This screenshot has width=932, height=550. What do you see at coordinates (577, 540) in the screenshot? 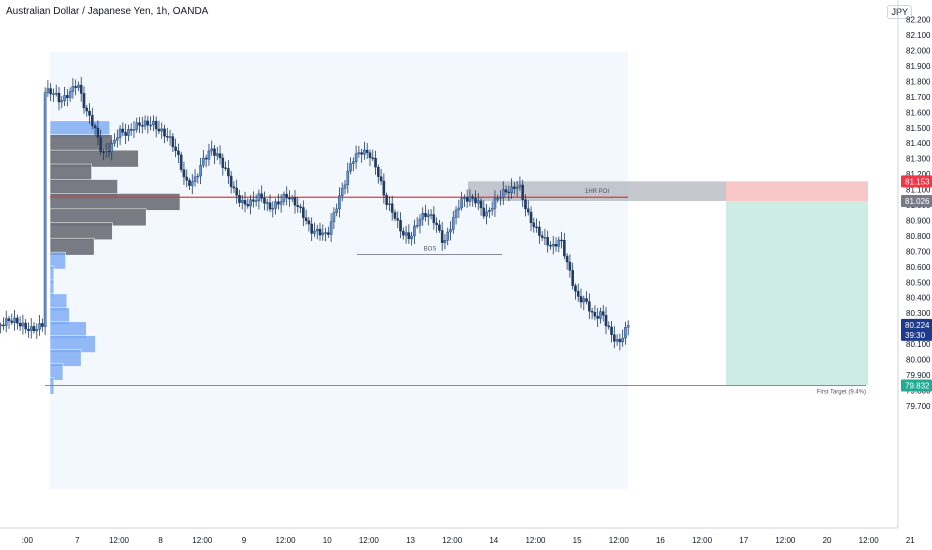
I see `x-tick-label: 15` at bounding box center [577, 540].